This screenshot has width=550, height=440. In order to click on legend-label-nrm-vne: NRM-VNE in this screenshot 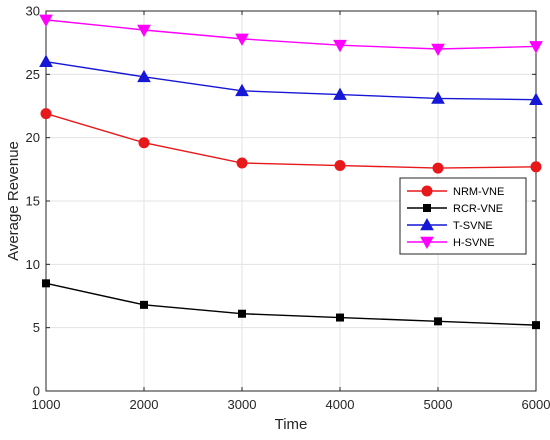, I will do `click(478, 192)`.